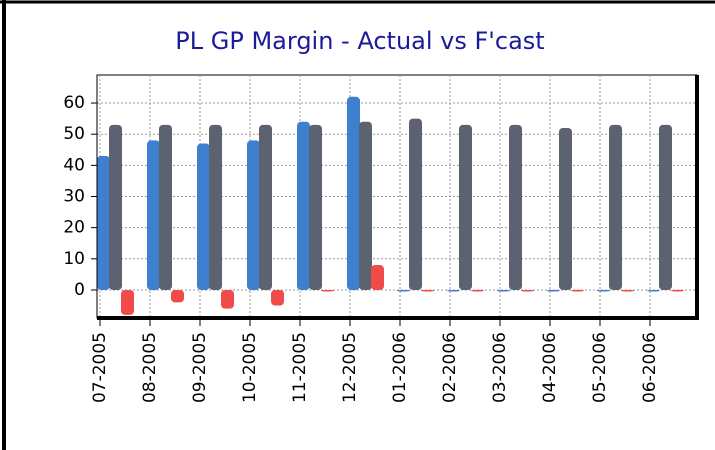  I want to click on x-tick-label: 09-2005, so click(200, 367).